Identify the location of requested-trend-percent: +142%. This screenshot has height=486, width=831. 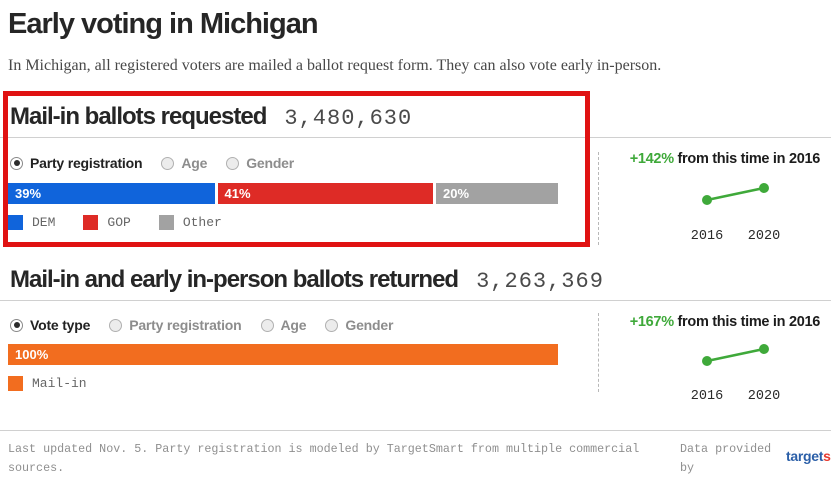
(651, 159).